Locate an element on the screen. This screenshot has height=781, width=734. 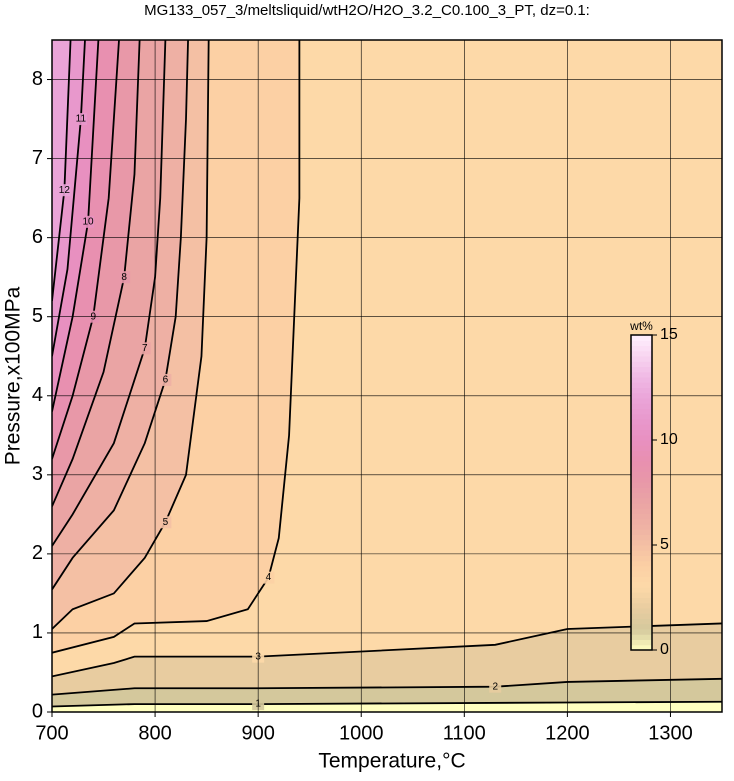
x-tick-label: 700 is located at coordinates (51, 733).